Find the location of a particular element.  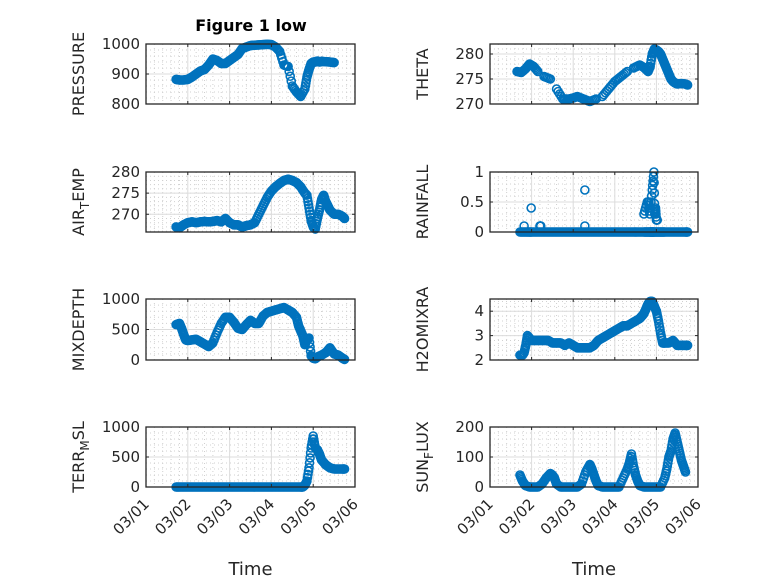

subplot-theta: 270 275 280 THETA is located at coordinates (556, 78).